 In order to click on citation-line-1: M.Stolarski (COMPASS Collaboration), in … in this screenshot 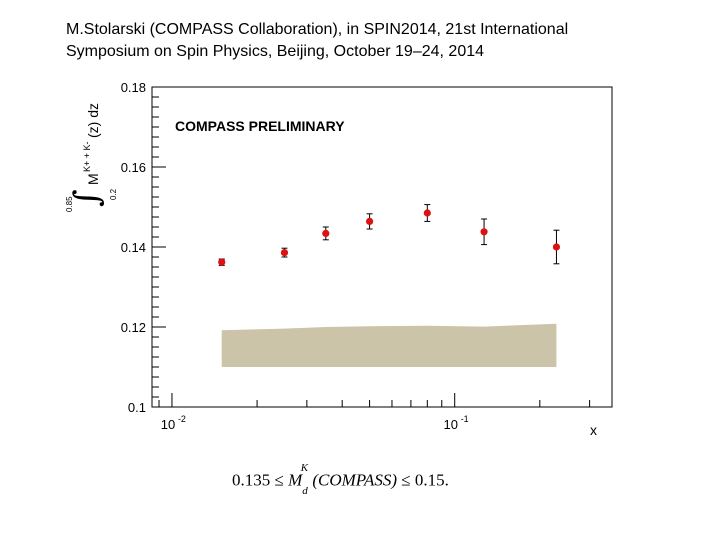, I will do `click(317, 29)`.